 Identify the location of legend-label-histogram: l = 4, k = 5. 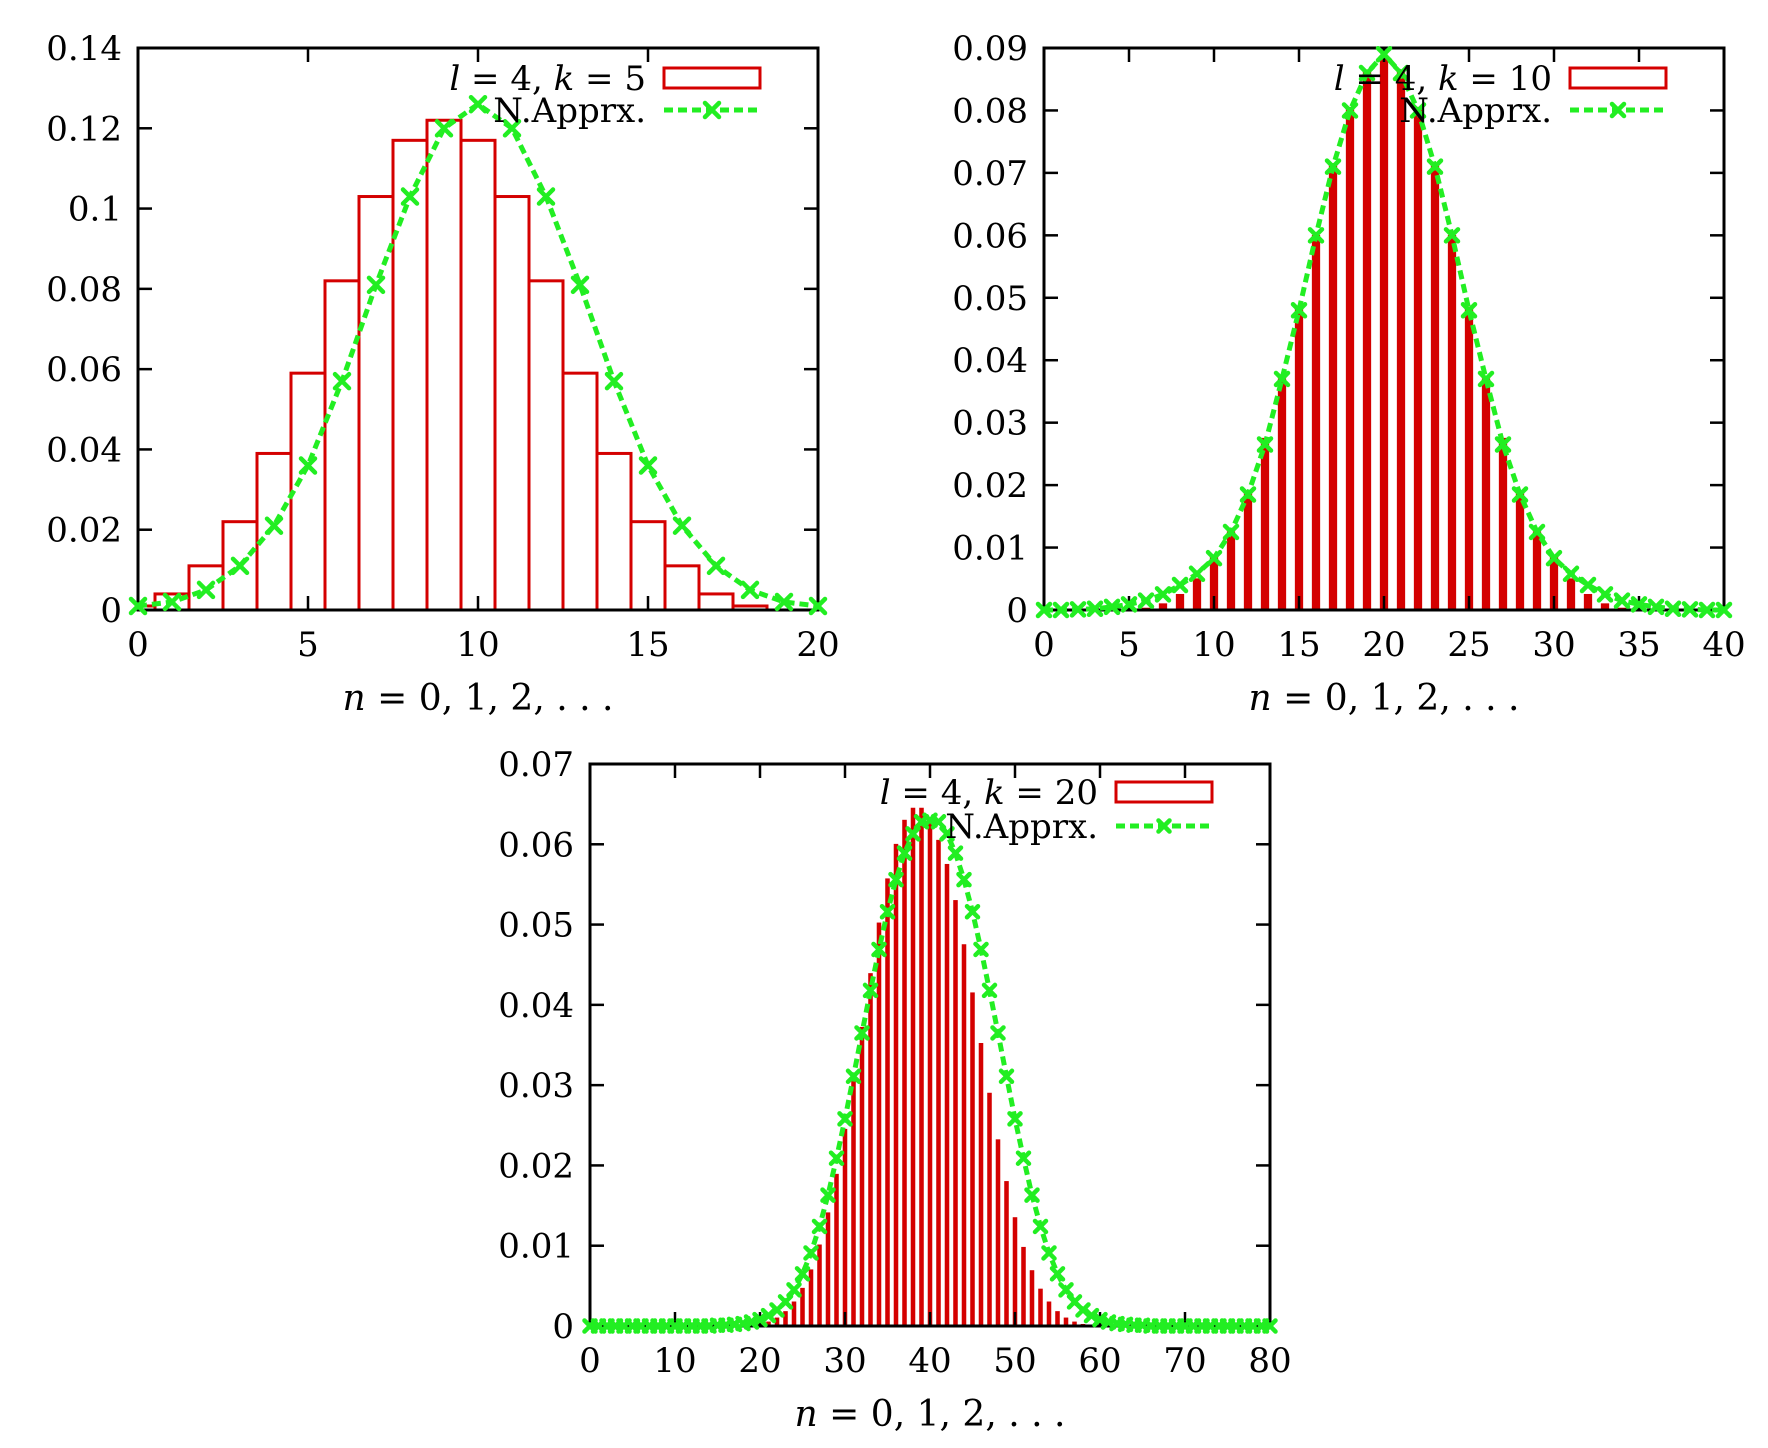
(547, 79).